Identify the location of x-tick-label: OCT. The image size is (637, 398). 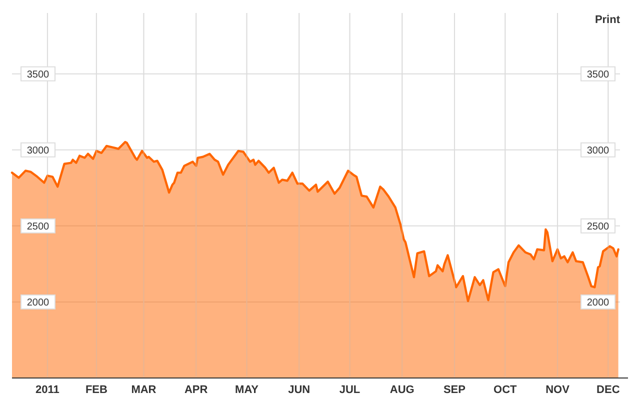
(506, 390).